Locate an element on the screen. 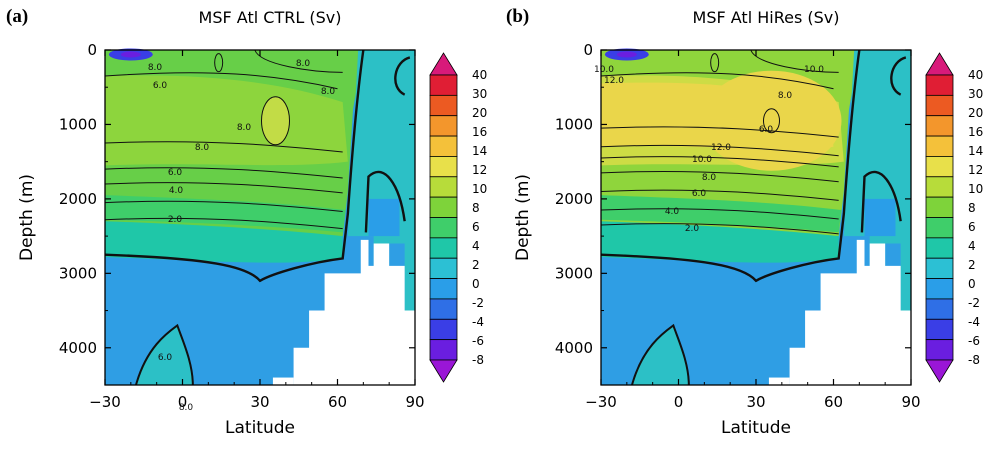 The image size is (991, 468). y-tick-label: 3000 is located at coordinates (78, 273).